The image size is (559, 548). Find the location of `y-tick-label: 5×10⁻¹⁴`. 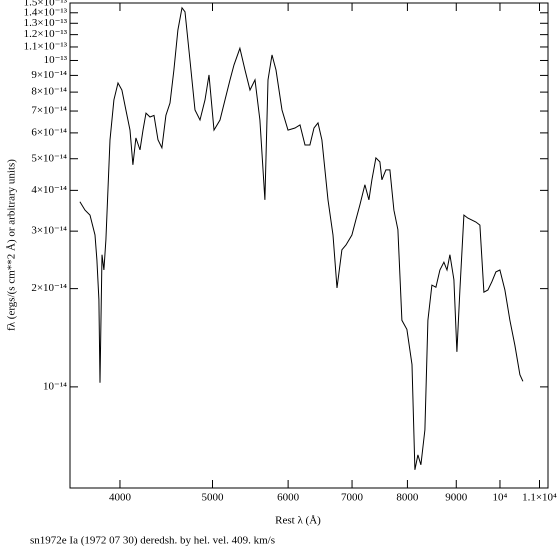

y-tick-label: 5×10⁻¹⁴ is located at coordinates (49, 158).